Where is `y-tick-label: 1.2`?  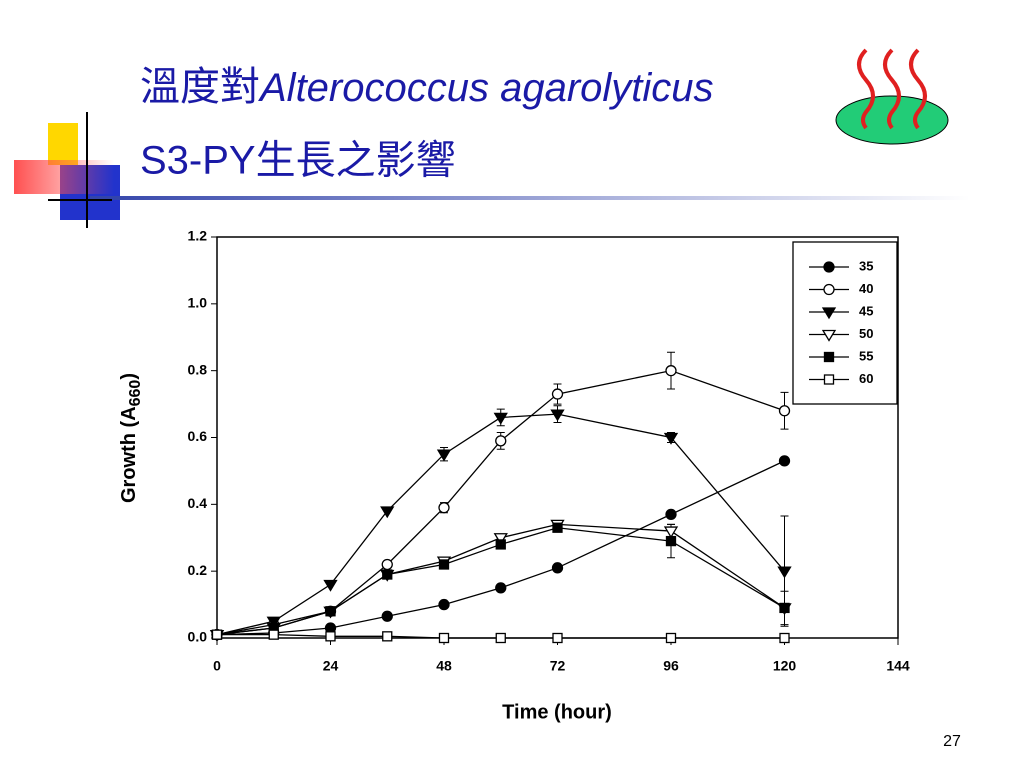 y-tick-label: 1.2 is located at coordinates (198, 236).